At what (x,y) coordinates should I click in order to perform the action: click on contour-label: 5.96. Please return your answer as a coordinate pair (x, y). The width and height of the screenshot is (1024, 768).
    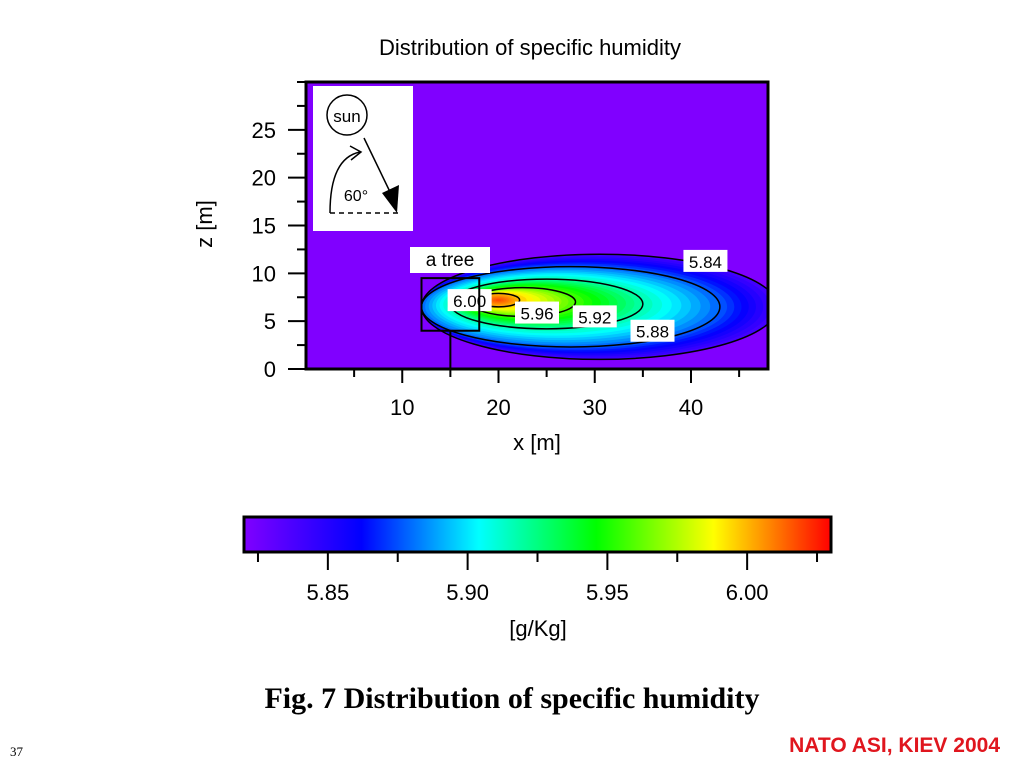
    Looking at the image, I should click on (537, 312).